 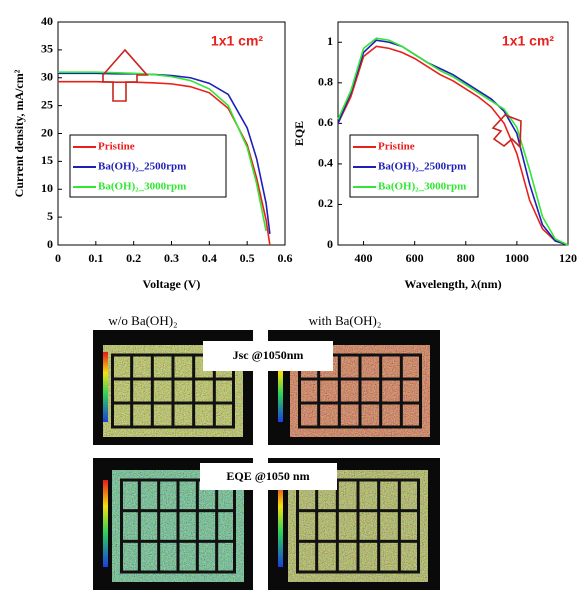 What do you see at coordinates (325, 163) in the screenshot?
I see `y-tick-label: 0.4` at bounding box center [325, 163].